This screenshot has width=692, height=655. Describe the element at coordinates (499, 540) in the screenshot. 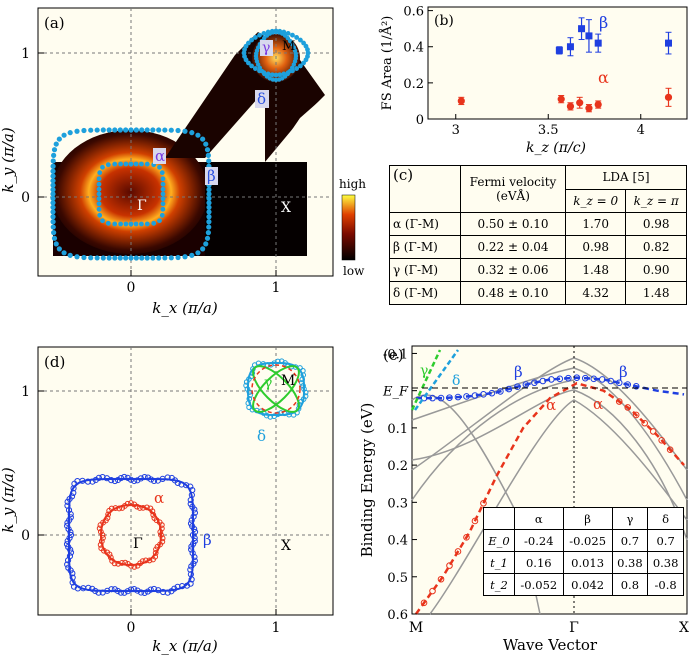

I see `param-cell: E_0` at that location.